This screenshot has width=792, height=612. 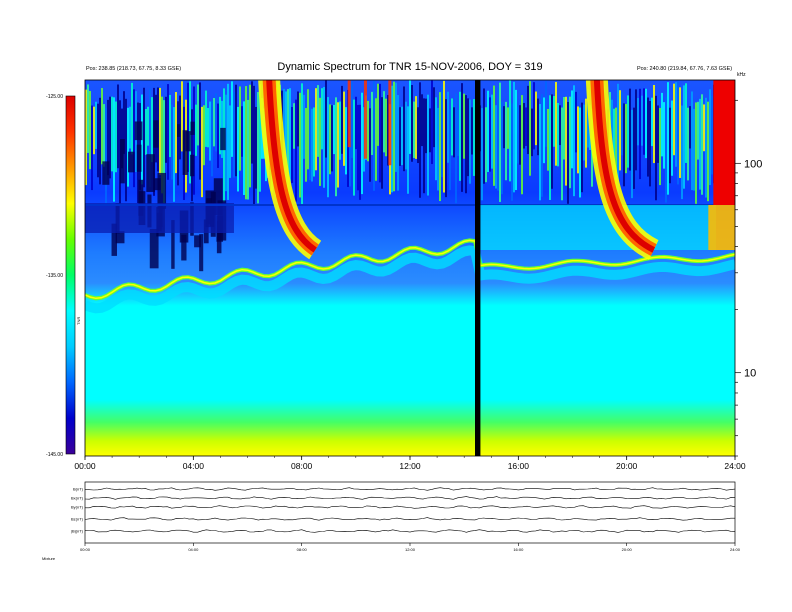 I want to click on colorbar-gradient, so click(x=70, y=275).